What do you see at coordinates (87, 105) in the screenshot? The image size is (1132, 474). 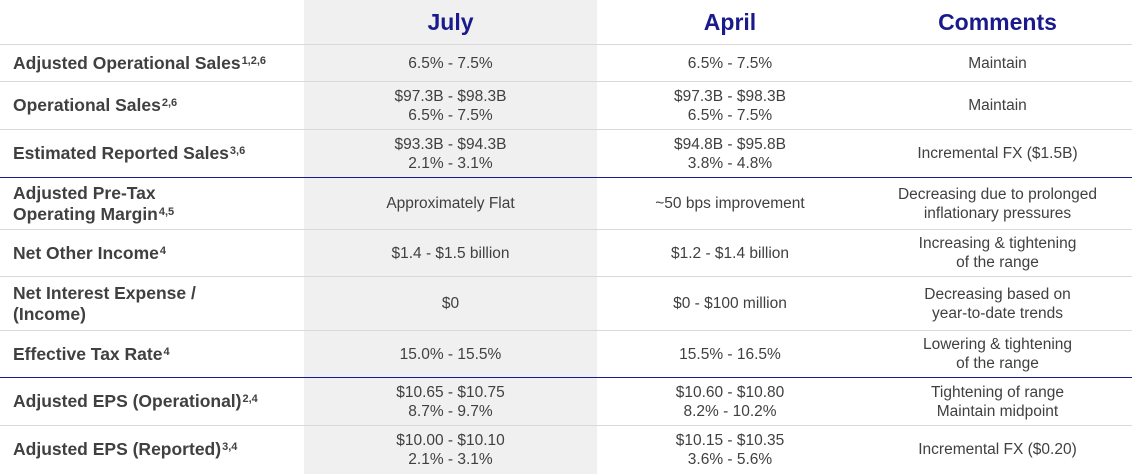 I see `row-label-text: Operational Sales` at bounding box center [87, 105].